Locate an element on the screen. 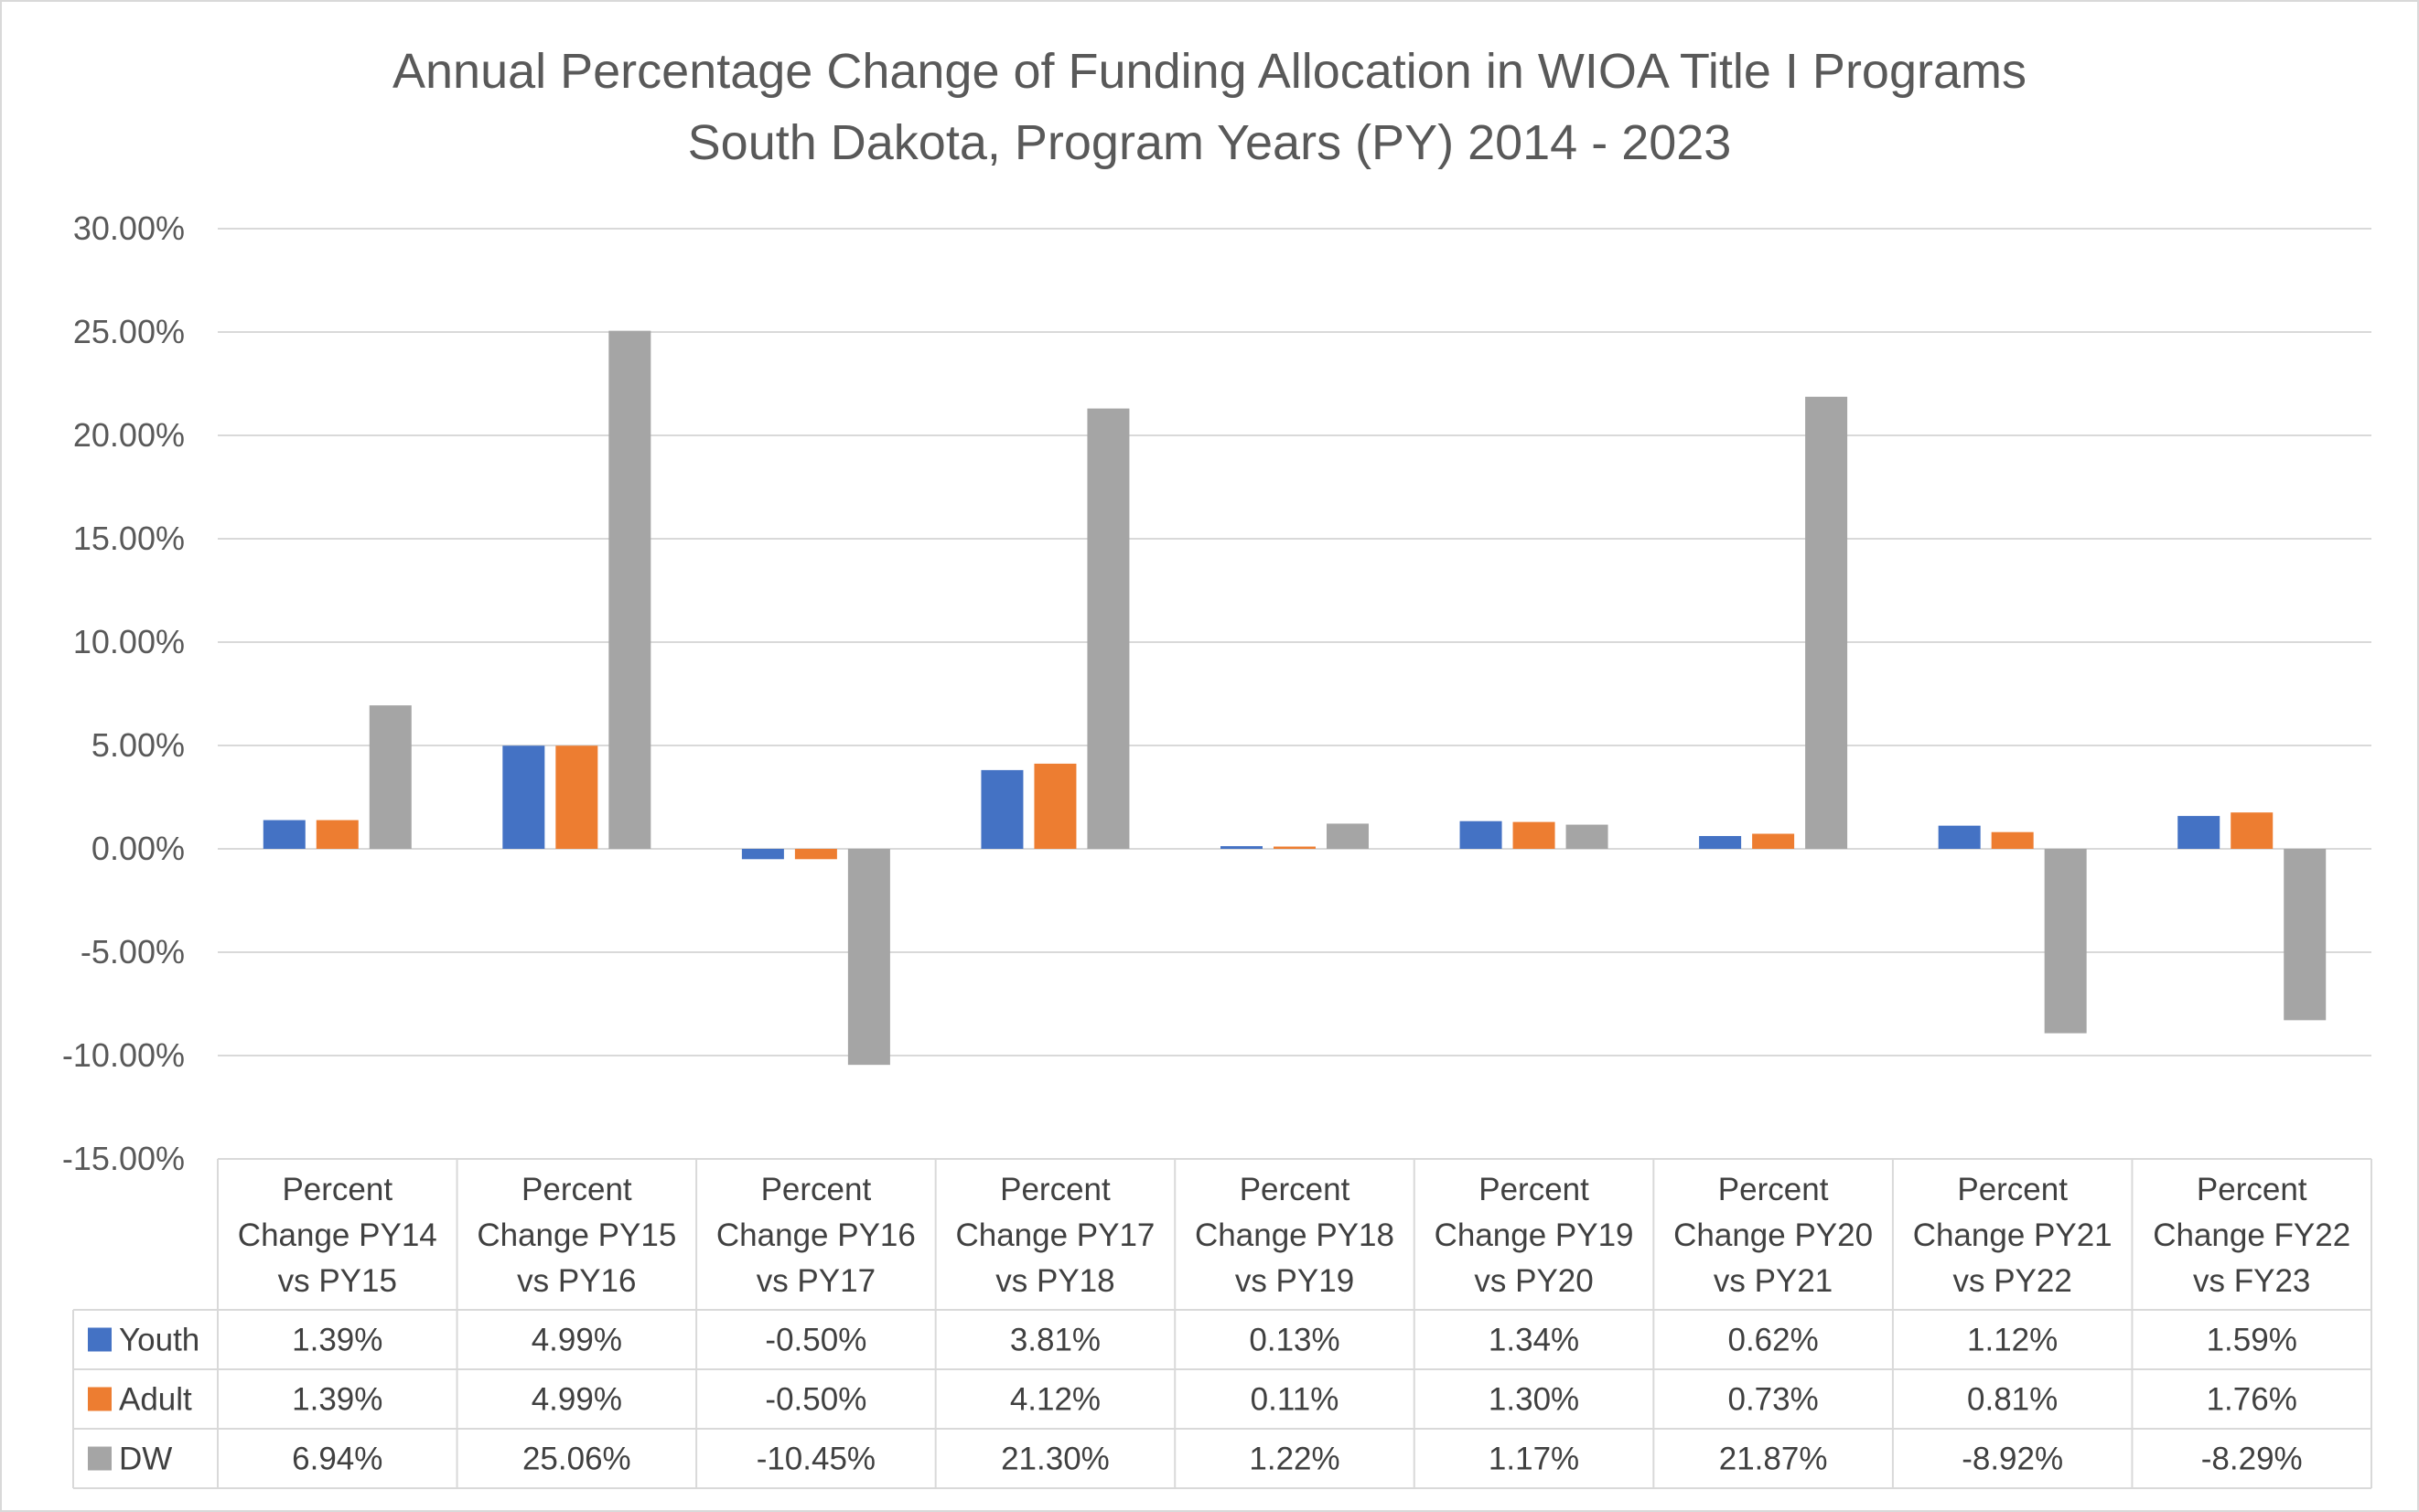  data-label: 0.81% is located at coordinates (2012, 1400).